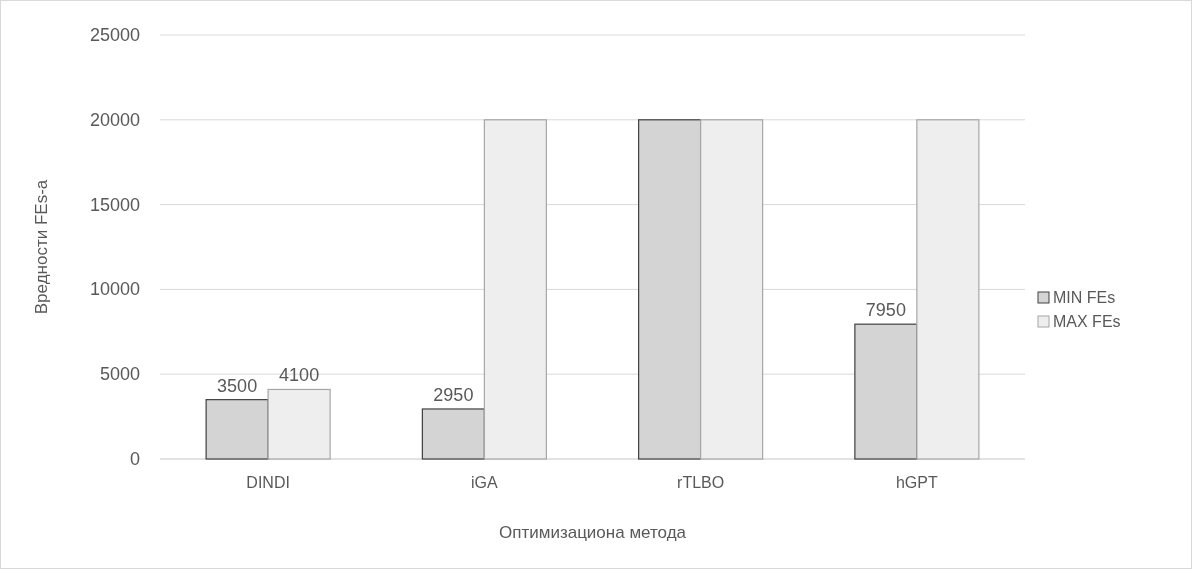  I want to click on y-tick-label: 15000, so click(114, 204).